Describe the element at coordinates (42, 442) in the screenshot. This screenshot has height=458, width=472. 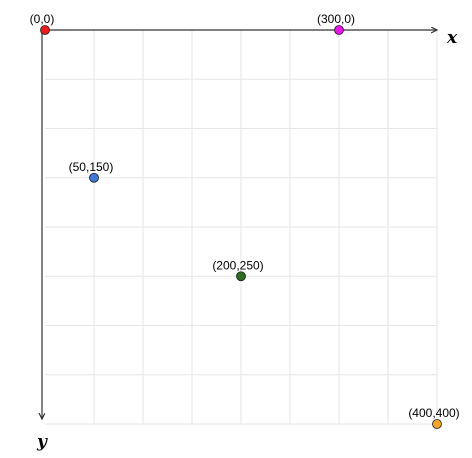
I see `y-axis-label: y` at that location.